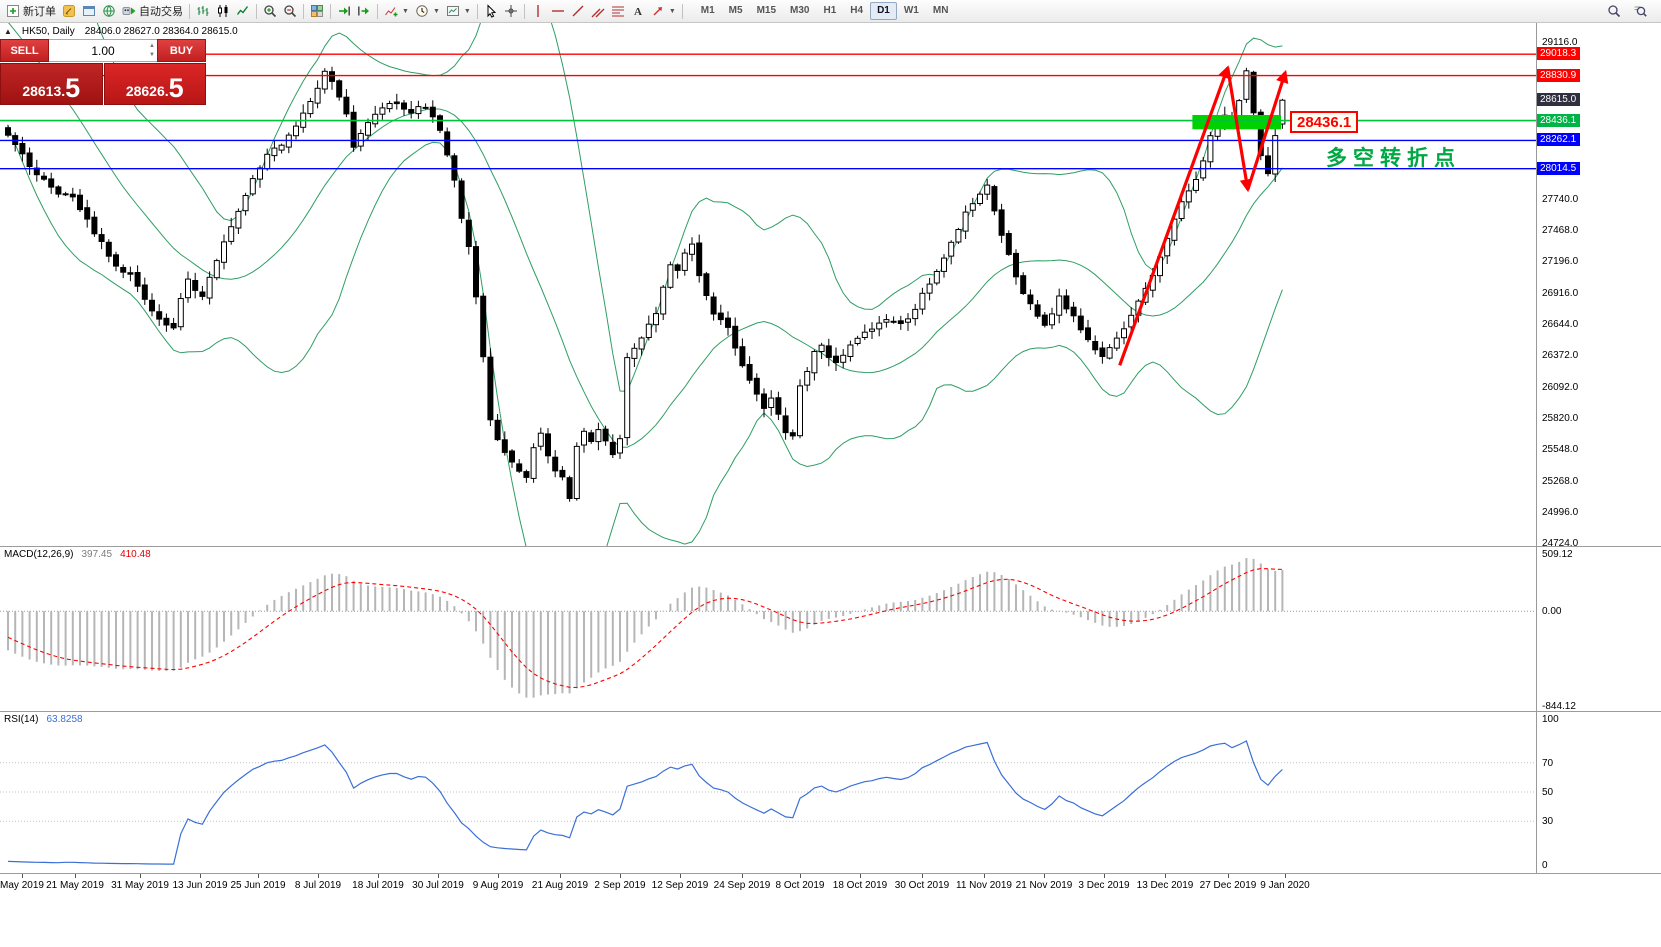 This screenshot has width=1661, height=947. I want to click on fibonacci-button, so click(618, 11).